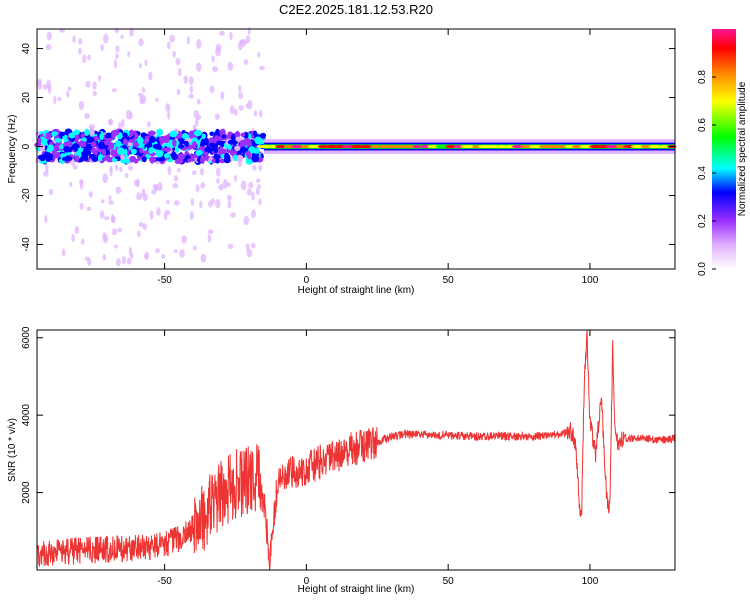 Image resolution: width=750 pixels, height=600 pixels. What do you see at coordinates (590, 280) in the screenshot?
I see `spectrogram-x-tick-label: 100` at bounding box center [590, 280].